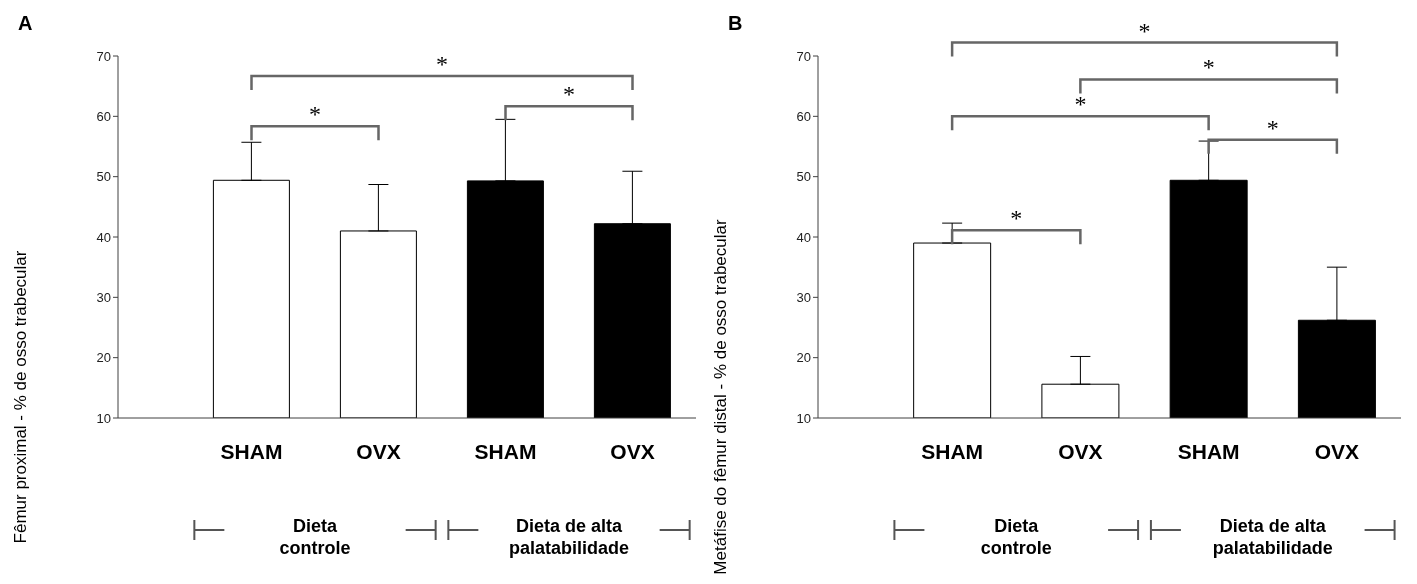  Describe the element at coordinates (21, 397) in the screenshot. I see `y-axis-title: Fêmur proximal - % de osso trabecular` at that location.